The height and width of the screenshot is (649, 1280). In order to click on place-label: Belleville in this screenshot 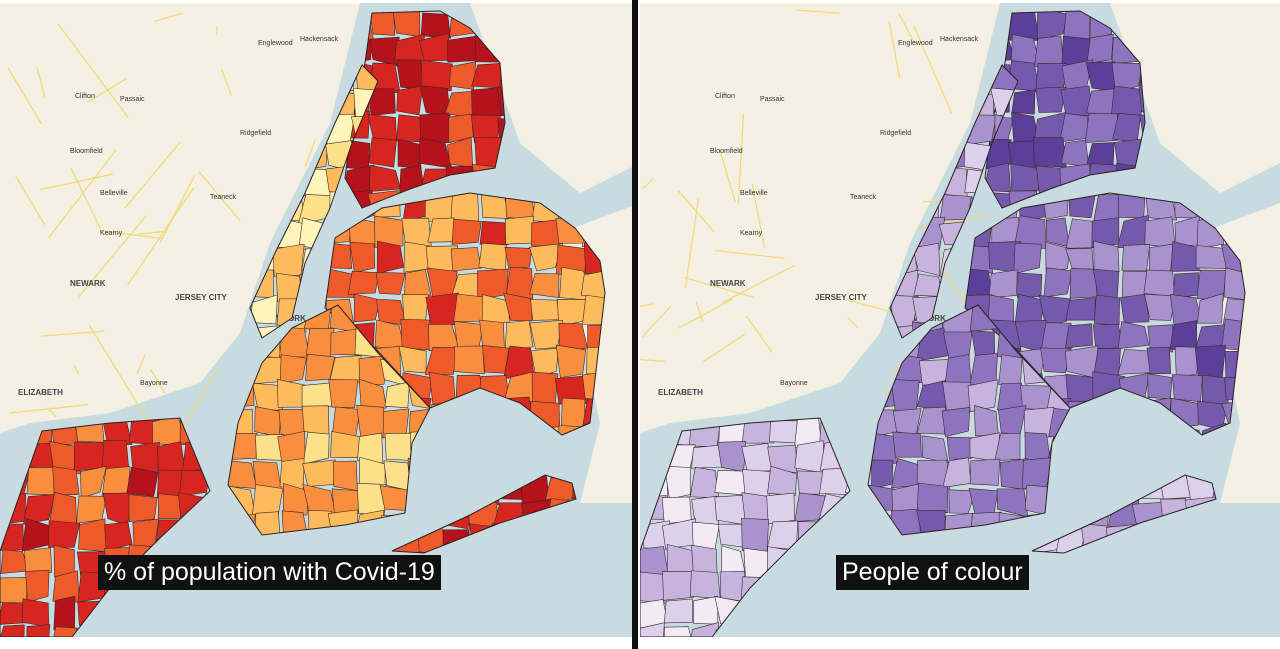, I will do `click(114, 193)`.